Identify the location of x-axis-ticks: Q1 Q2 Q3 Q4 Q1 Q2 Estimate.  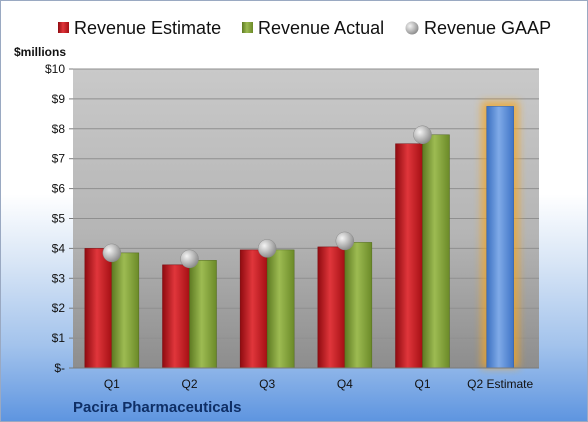
(319, 384).